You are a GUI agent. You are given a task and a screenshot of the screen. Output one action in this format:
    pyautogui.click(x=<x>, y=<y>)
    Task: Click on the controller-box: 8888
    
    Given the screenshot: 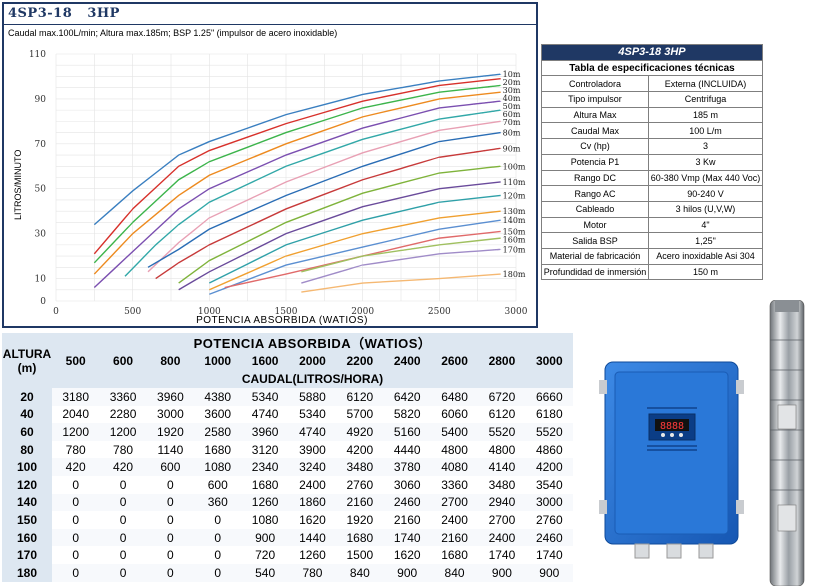 What is the action you would take?
    pyautogui.click(x=671, y=460)
    